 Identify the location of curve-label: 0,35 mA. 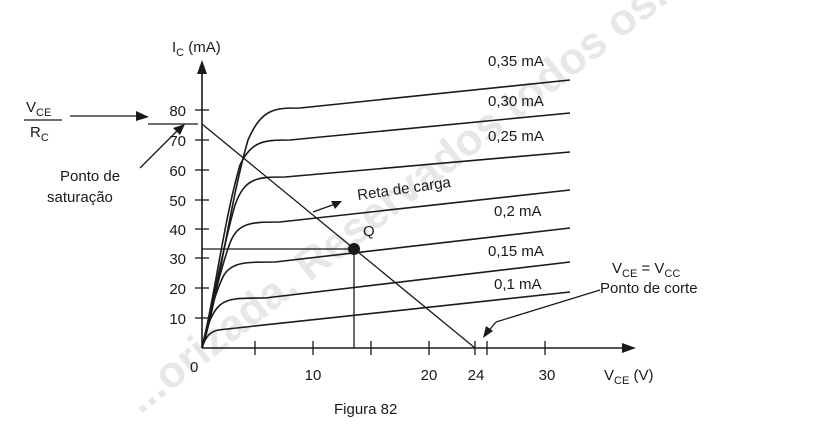
(516, 61).